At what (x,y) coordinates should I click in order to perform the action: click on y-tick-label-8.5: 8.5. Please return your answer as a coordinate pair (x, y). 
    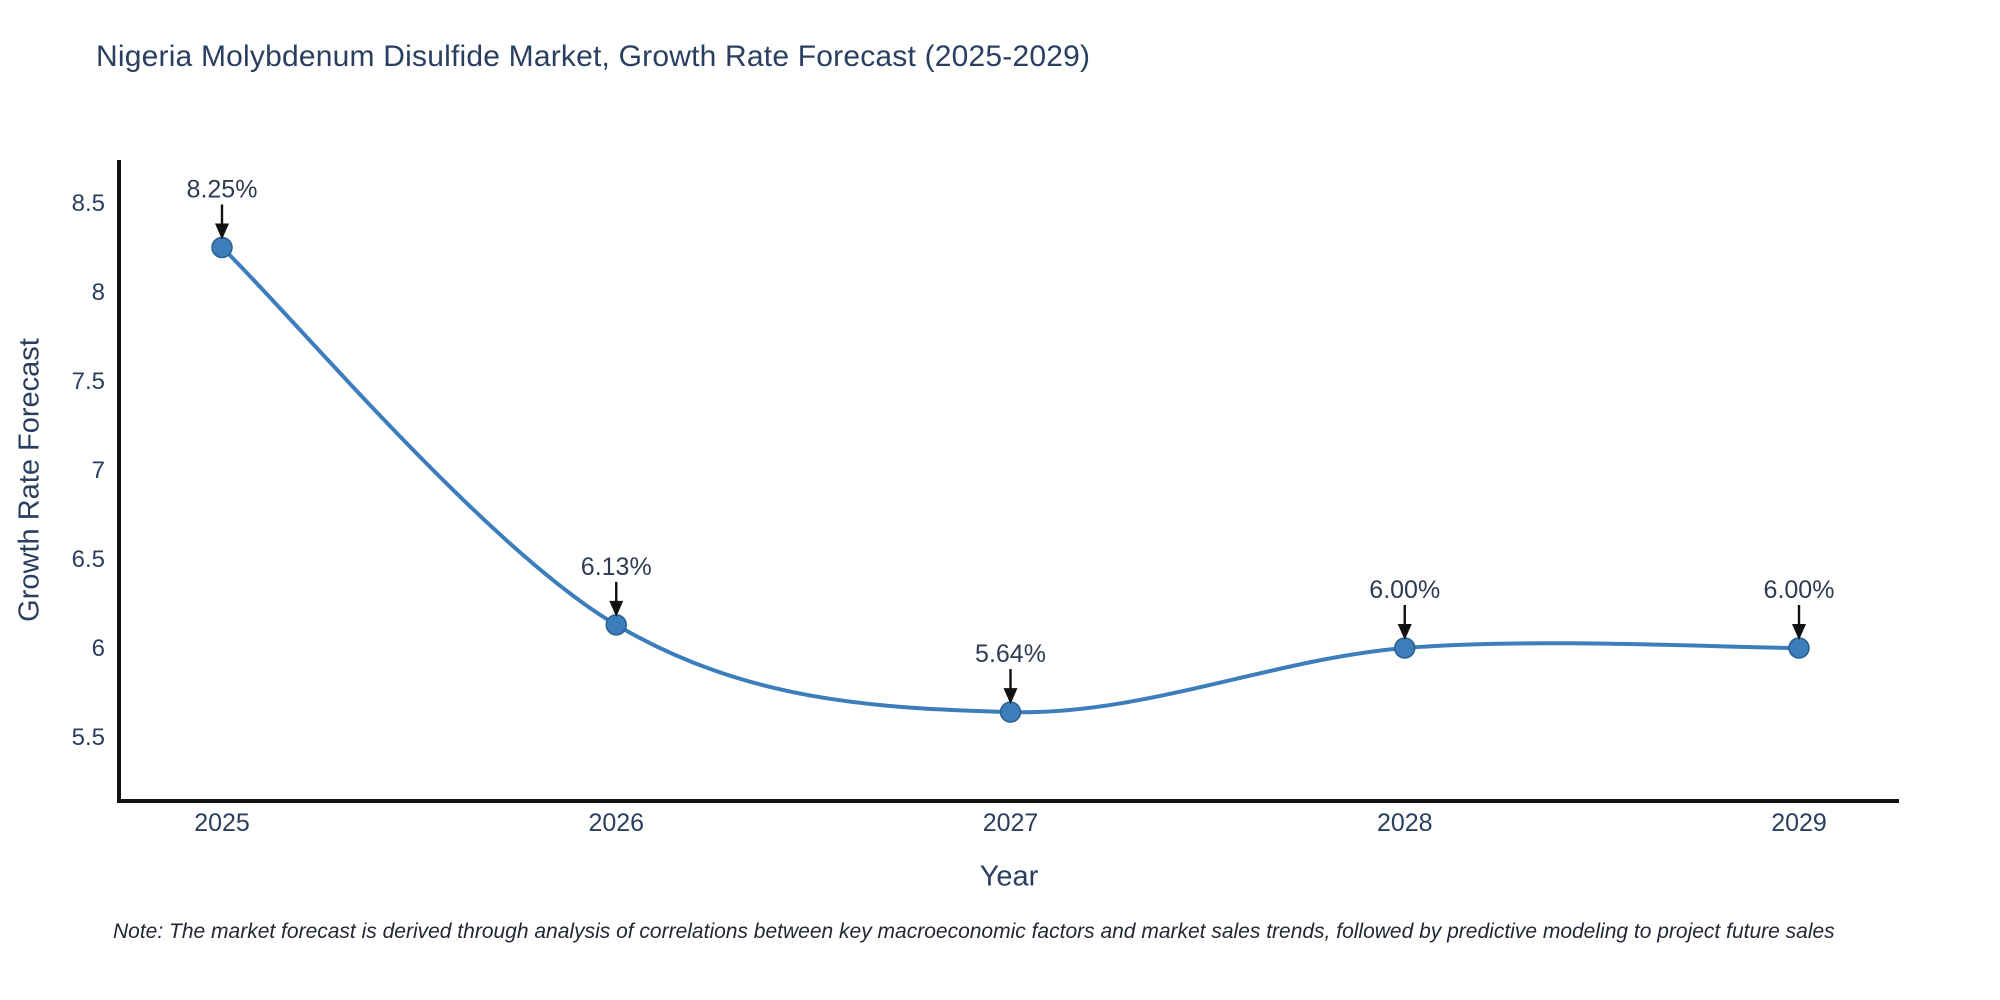
    Looking at the image, I should click on (88, 203).